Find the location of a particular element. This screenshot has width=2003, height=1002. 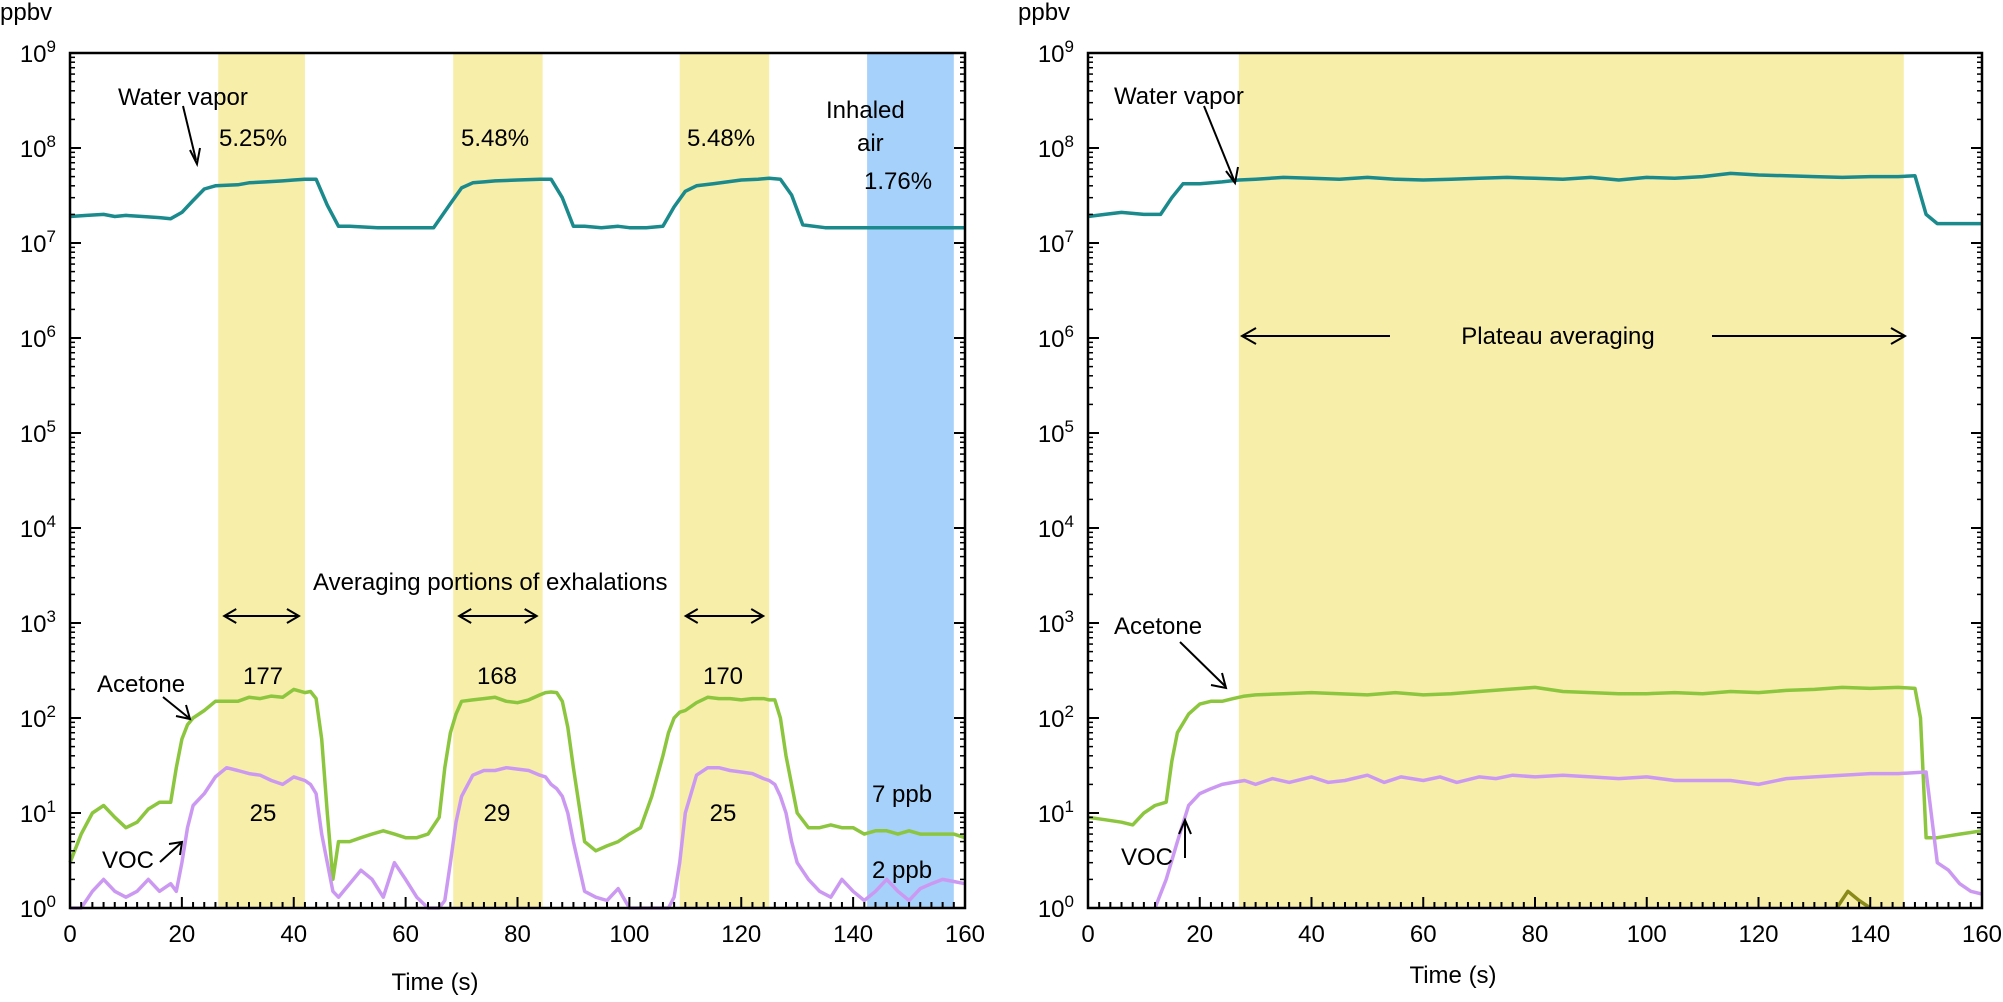

inhaled-voc-label: 2 ppb is located at coordinates (902, 870).